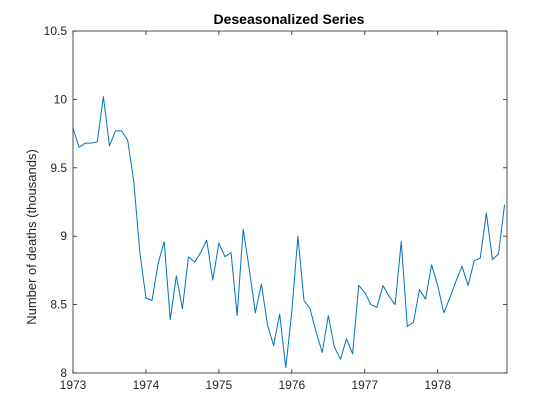  What do you see at coordinates (58, 305) in the screenshot?
I see `y-tick-label: 8.5` at bounding box center [58, 305].